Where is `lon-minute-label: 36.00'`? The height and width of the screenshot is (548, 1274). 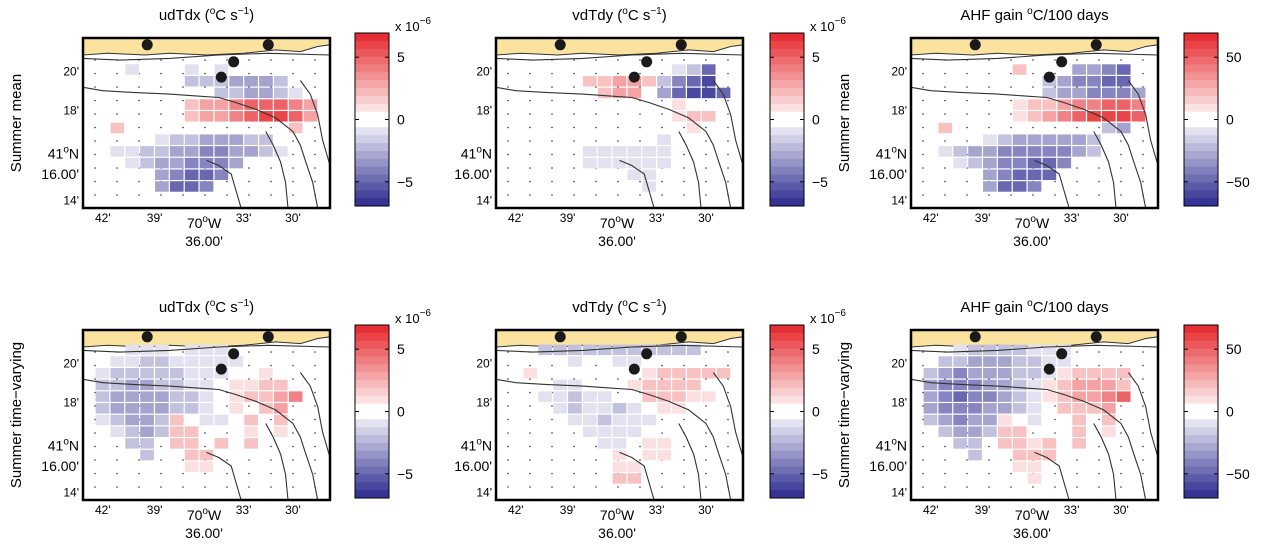 lon-minute-label: 36.00' is located at coordinates (204, 241).